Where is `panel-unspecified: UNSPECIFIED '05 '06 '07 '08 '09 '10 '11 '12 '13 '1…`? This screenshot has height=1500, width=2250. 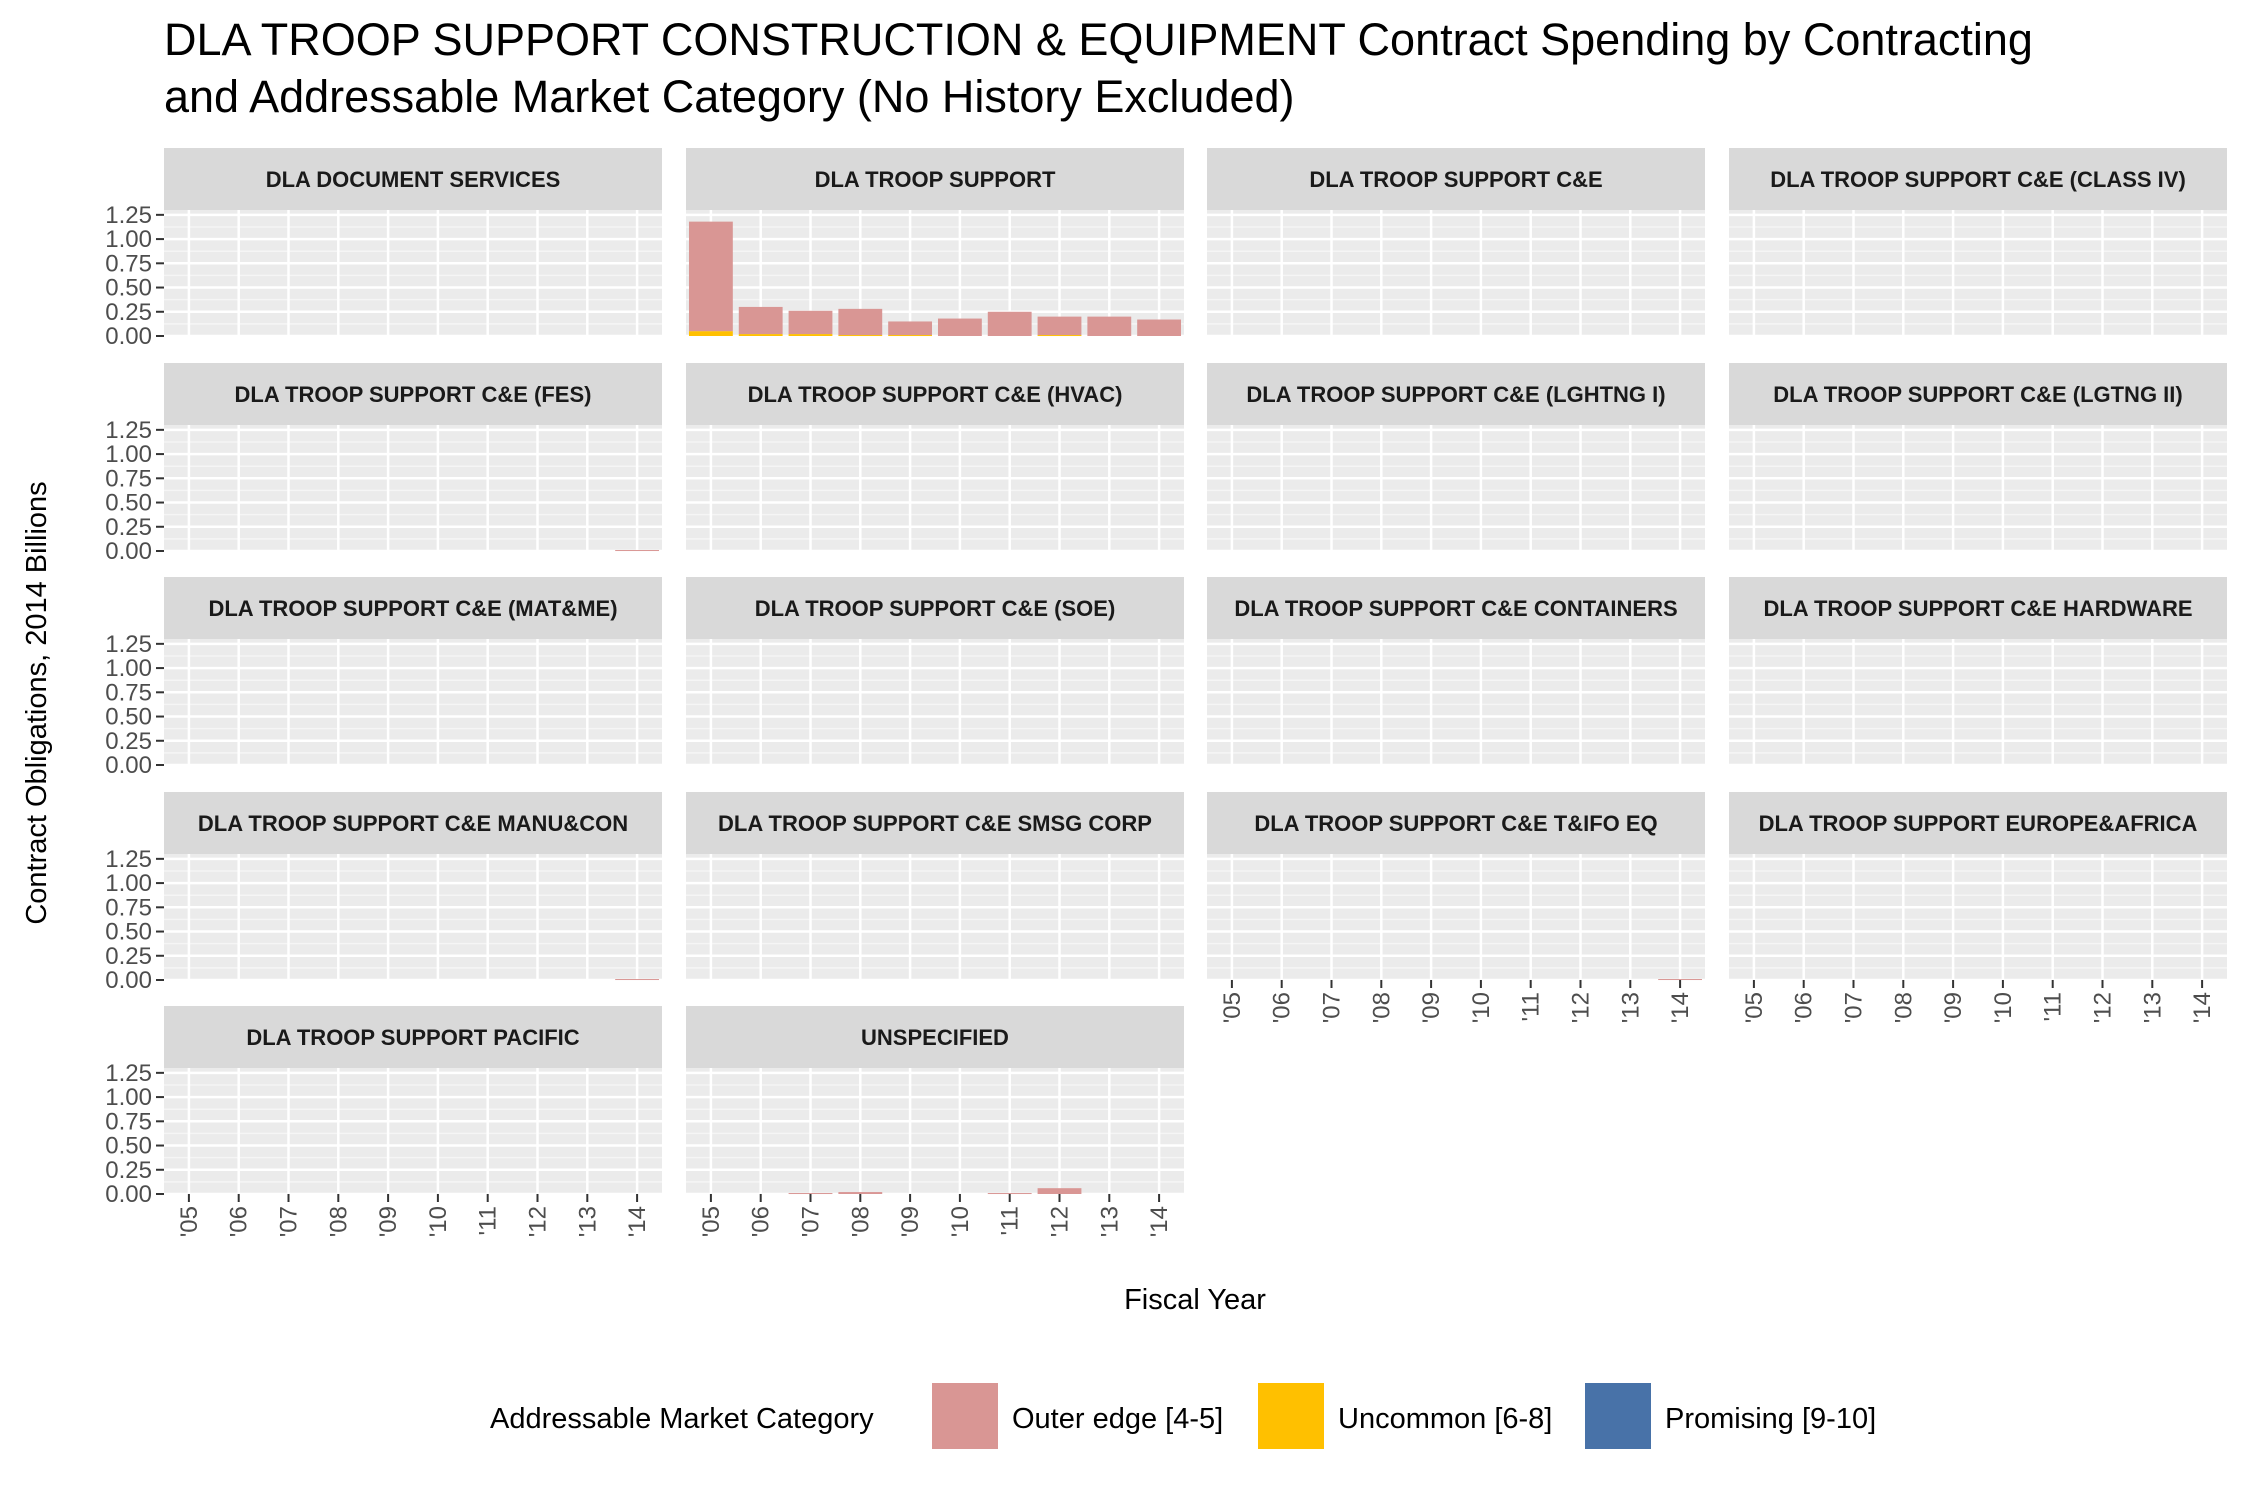
panel-unspecified: UNSPECIFIED '05 '06 '07 '08 '09 '10 '11 '12 '13 '1… is located at coordinates (935, 1121).